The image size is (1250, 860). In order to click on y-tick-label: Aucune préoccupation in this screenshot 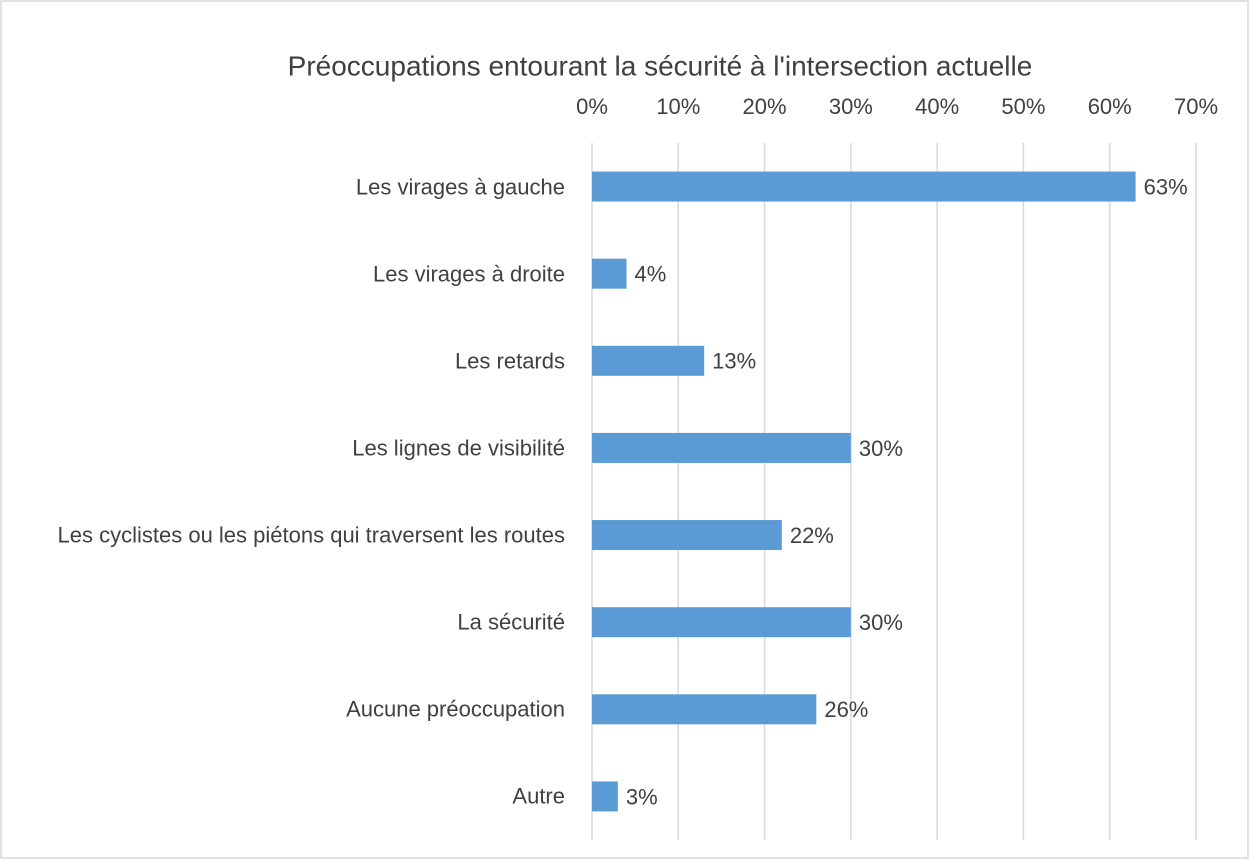, I will do `click(455, 709)`.